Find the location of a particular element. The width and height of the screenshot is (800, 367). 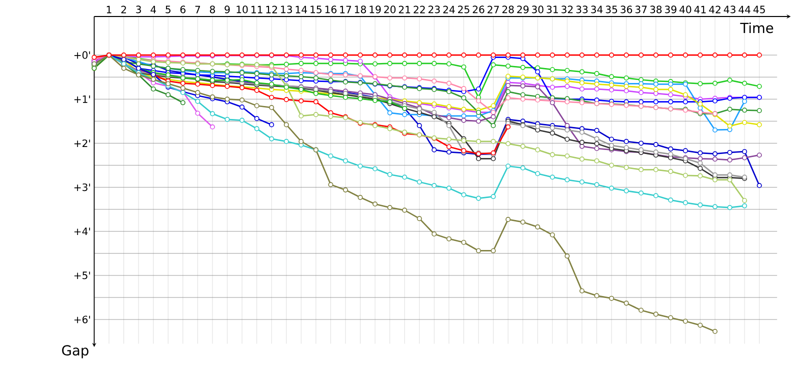

x-tick-label: 16 is located at coordinates (330, 10).